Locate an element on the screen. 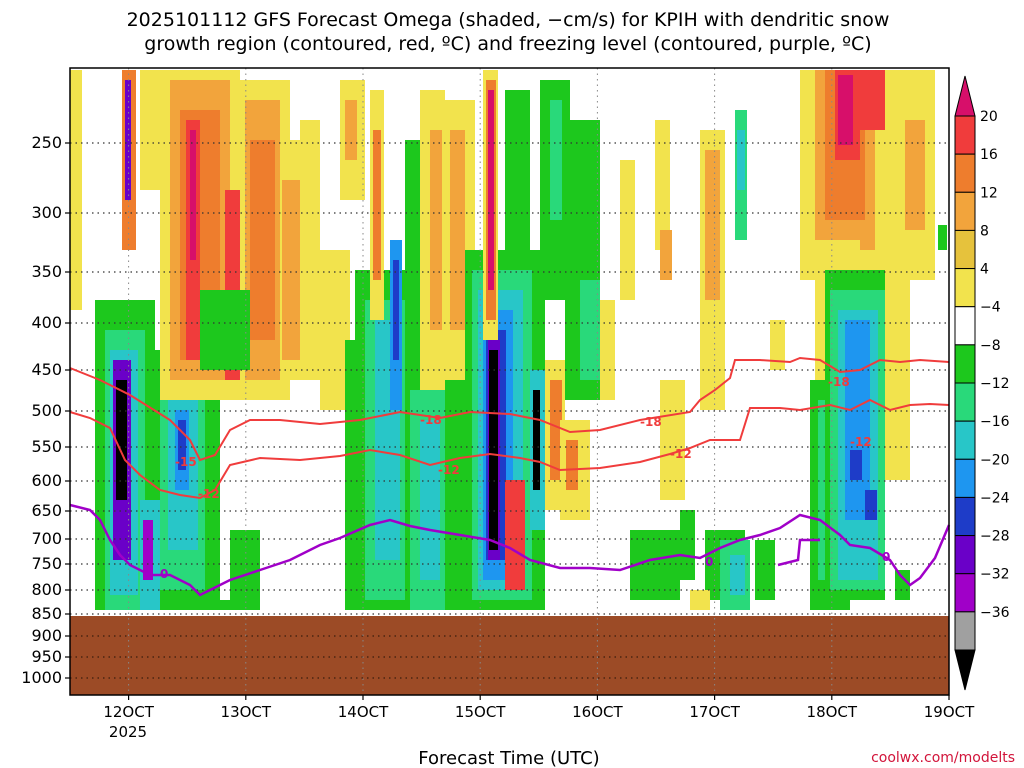 This screenshot has height=768, width=1024. x-tick-label: 17OCT is located at coordinates (714, 712).